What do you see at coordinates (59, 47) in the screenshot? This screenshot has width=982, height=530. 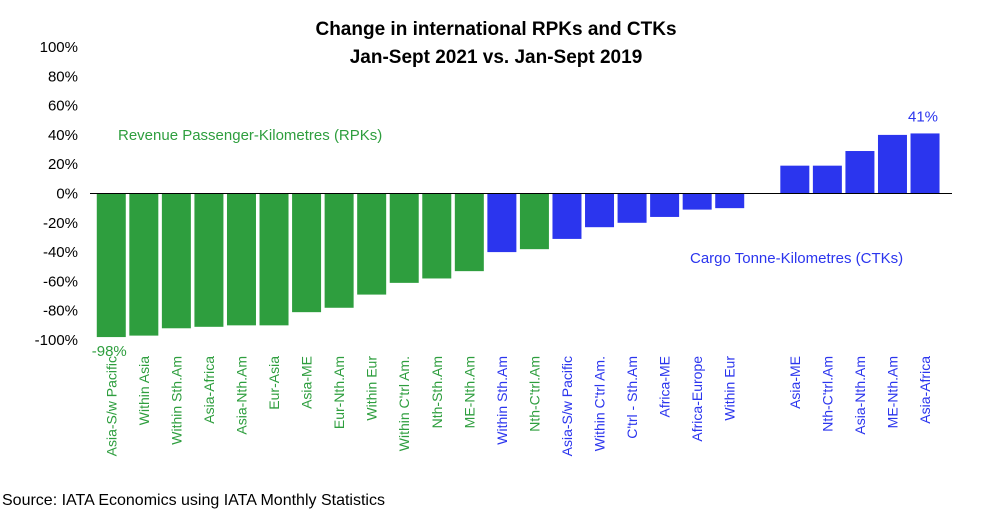 I see `y-tick-label: 100%` at bounding box center [59, 47].